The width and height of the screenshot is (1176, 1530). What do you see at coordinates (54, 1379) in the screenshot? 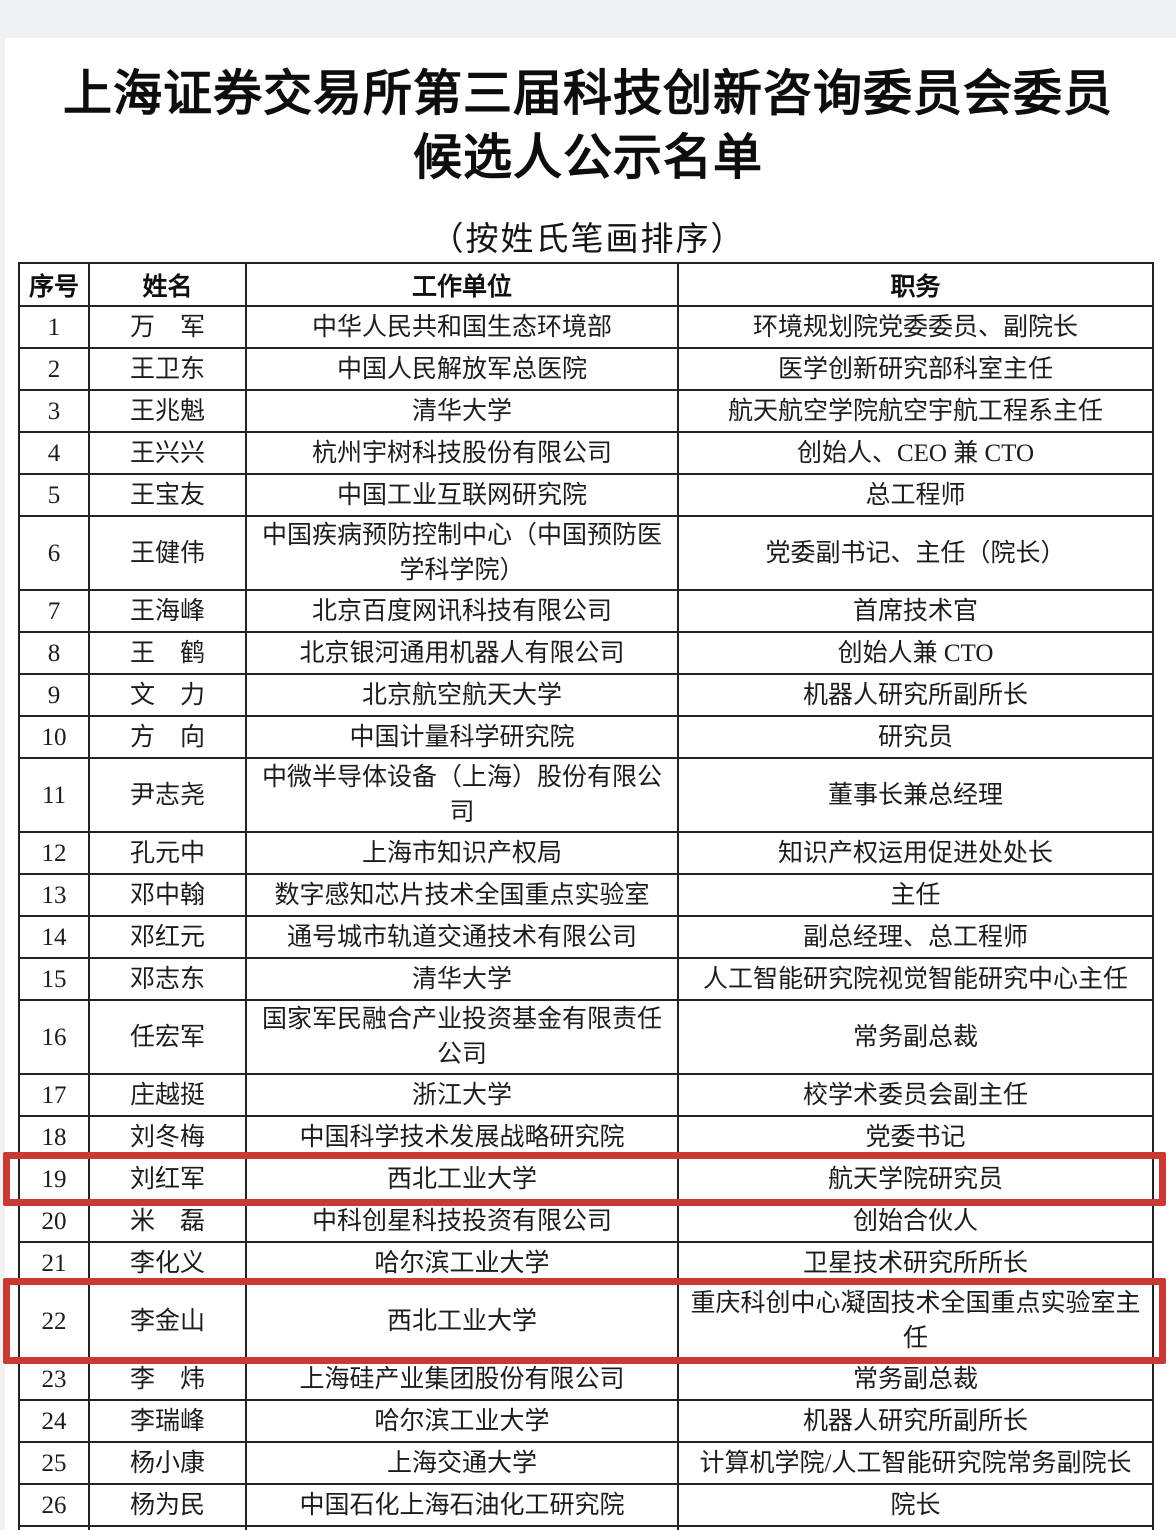
I see `row-number-cell: 23` at bounding box center [54, 1379].